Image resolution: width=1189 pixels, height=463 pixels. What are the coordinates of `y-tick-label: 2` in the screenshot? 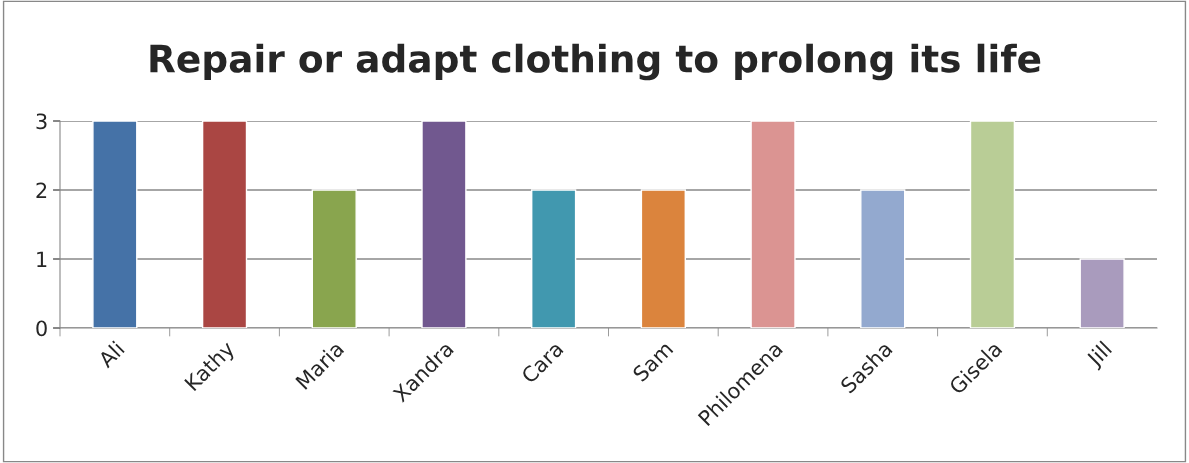 It's located at (41, 190).